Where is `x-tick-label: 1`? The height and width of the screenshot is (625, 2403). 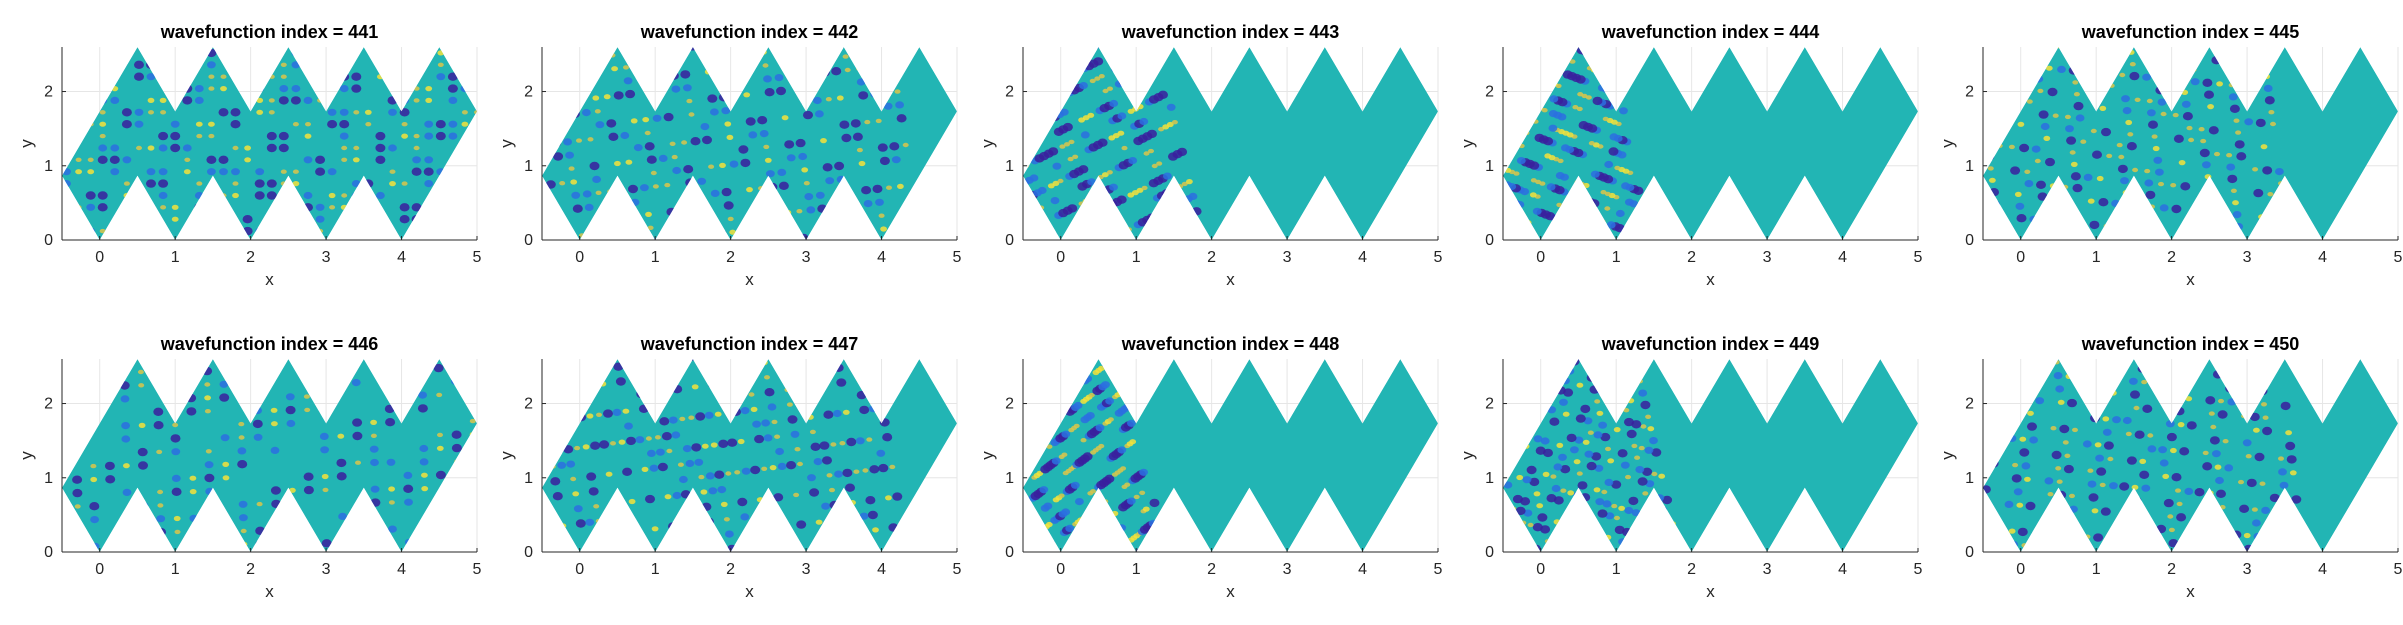 x-tick-label: 1 is located at coordinates (2096, 257).